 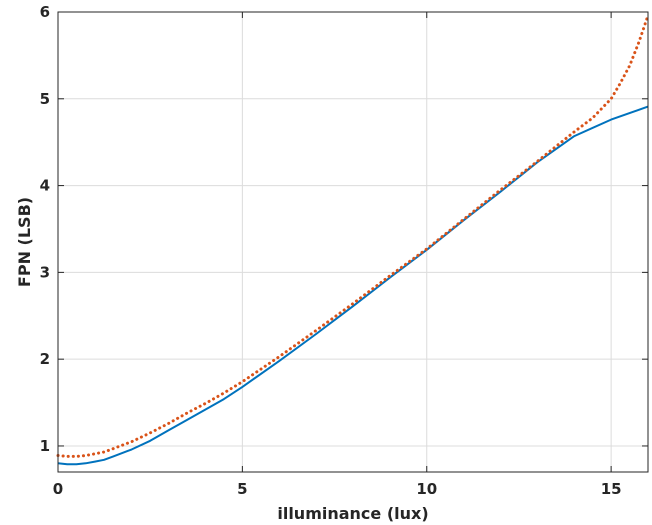 What do you see at coordinates (611, 489) in the screenshot?
I see `x-tick-label: 15` at bounding box center [611, 489].